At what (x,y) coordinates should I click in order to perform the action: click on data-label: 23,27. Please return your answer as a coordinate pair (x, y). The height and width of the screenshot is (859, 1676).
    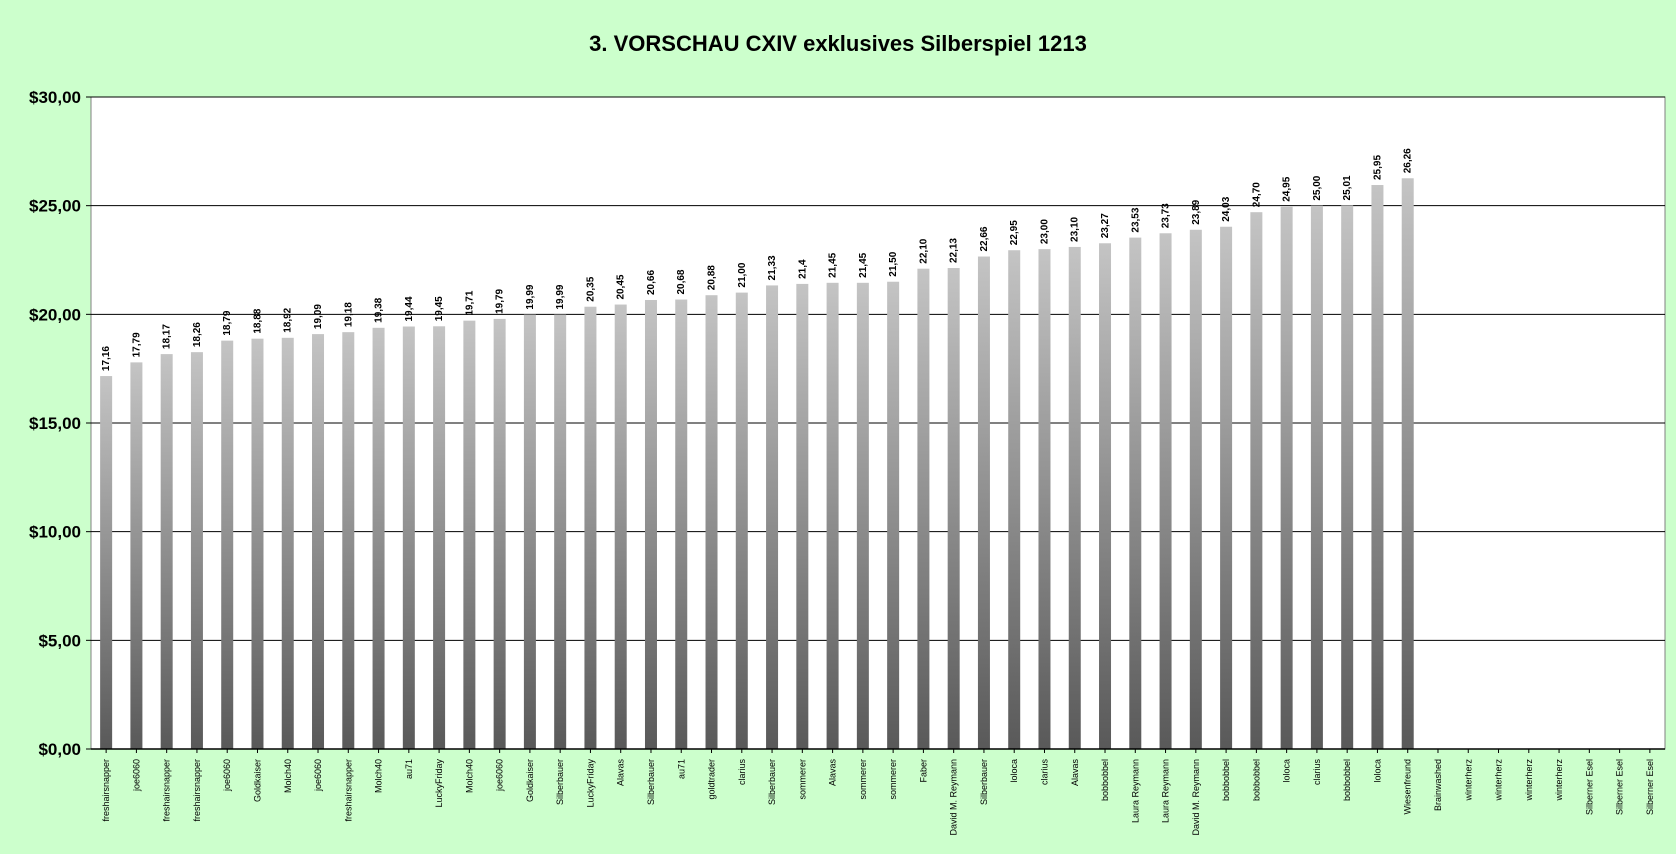
    Looking at the image, I should click on (1105, 225).